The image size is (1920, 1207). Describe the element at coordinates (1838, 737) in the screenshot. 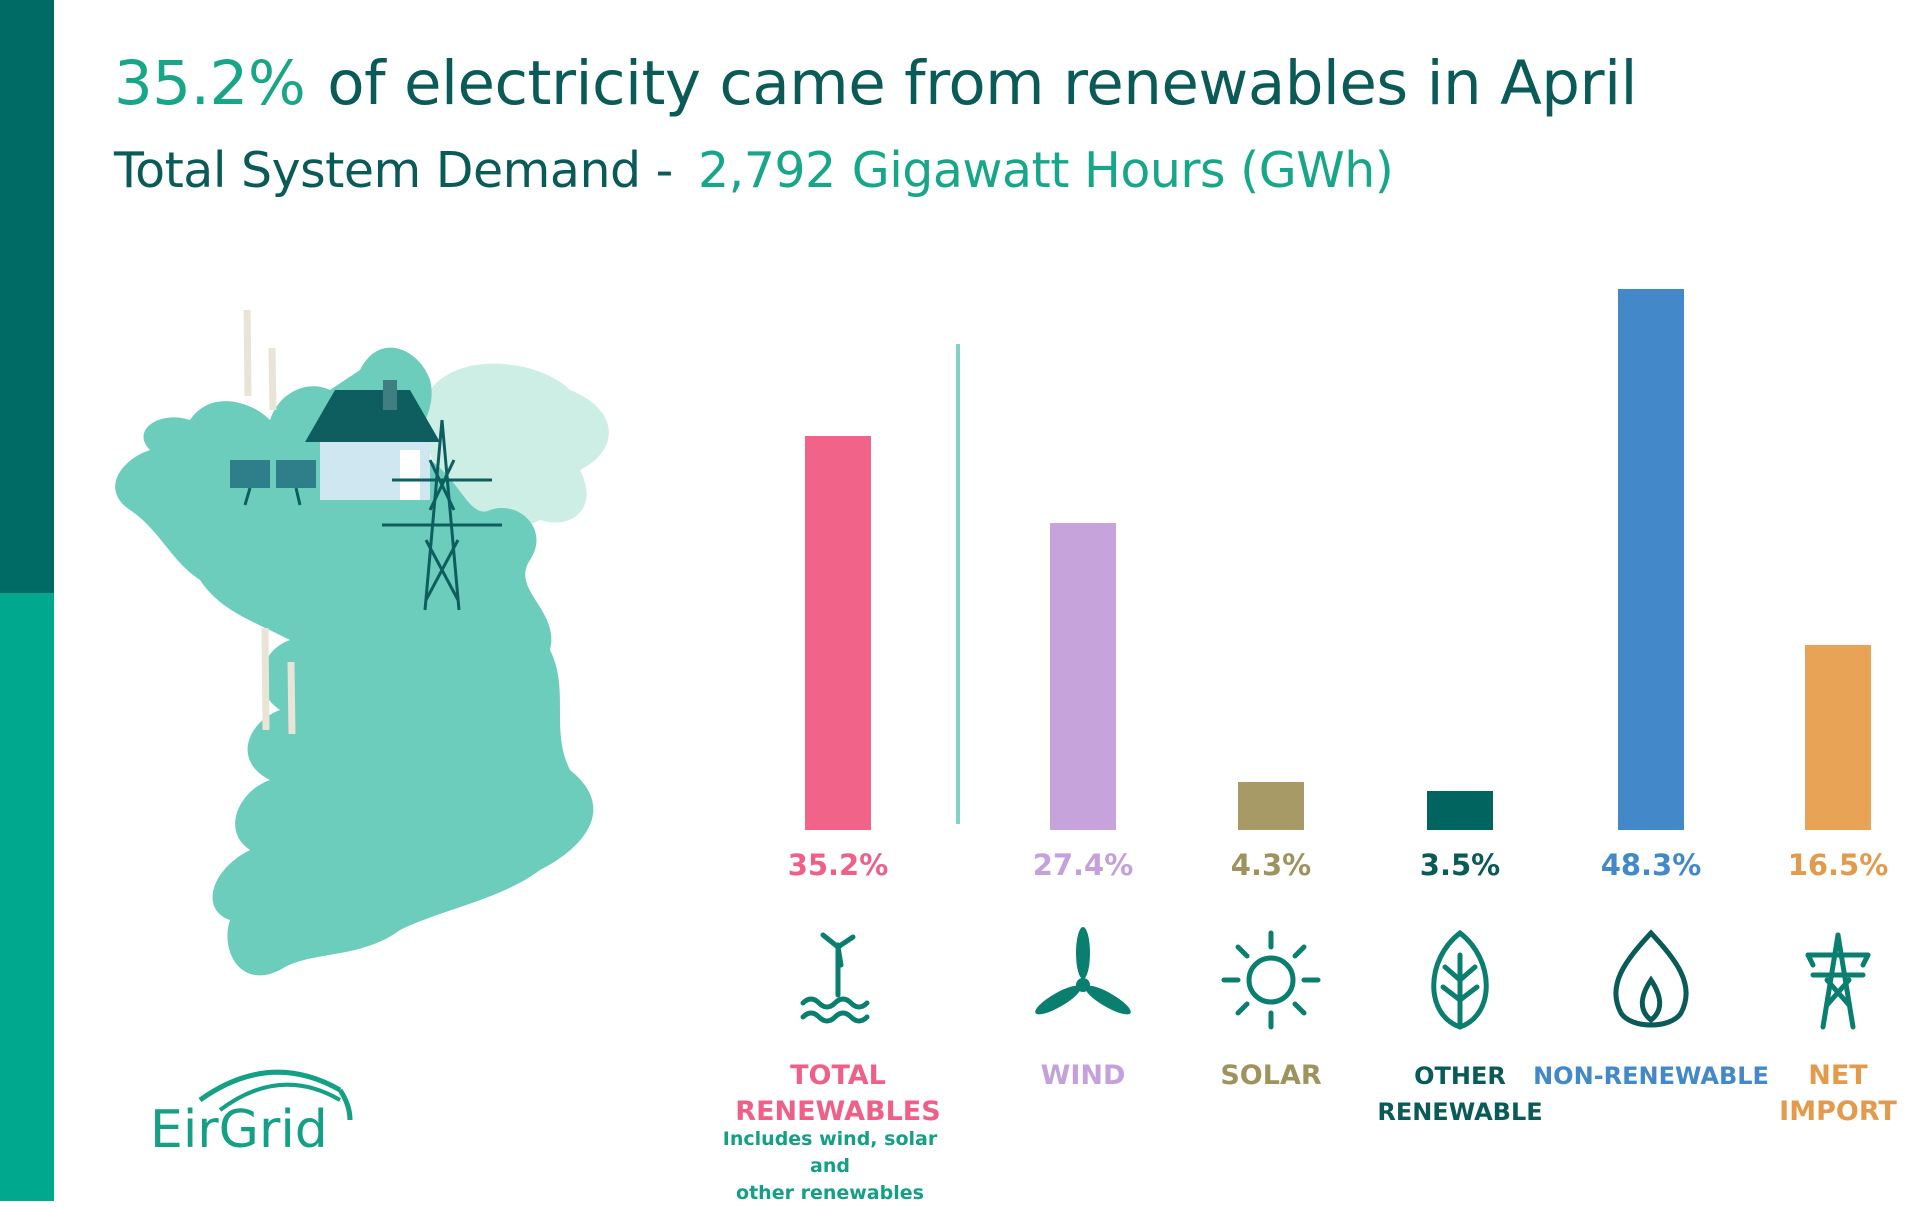

I see `bar-net-import` at that location.